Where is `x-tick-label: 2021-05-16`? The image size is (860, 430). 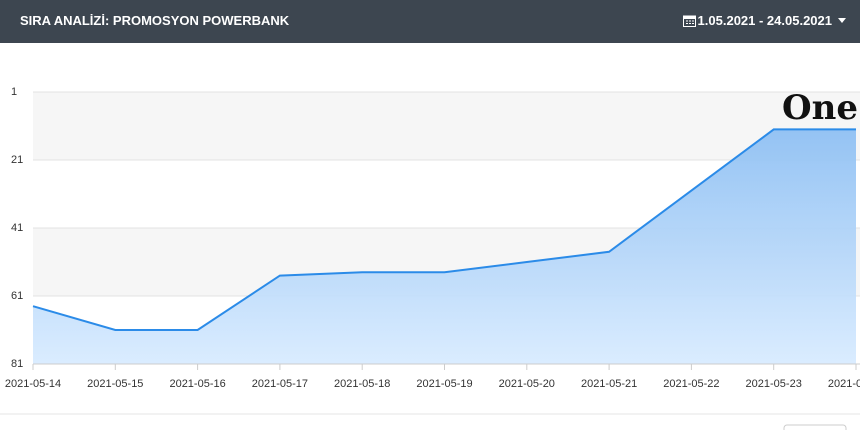 x-tick-label: 2021-05-16 is located at coordinates (197, 384).